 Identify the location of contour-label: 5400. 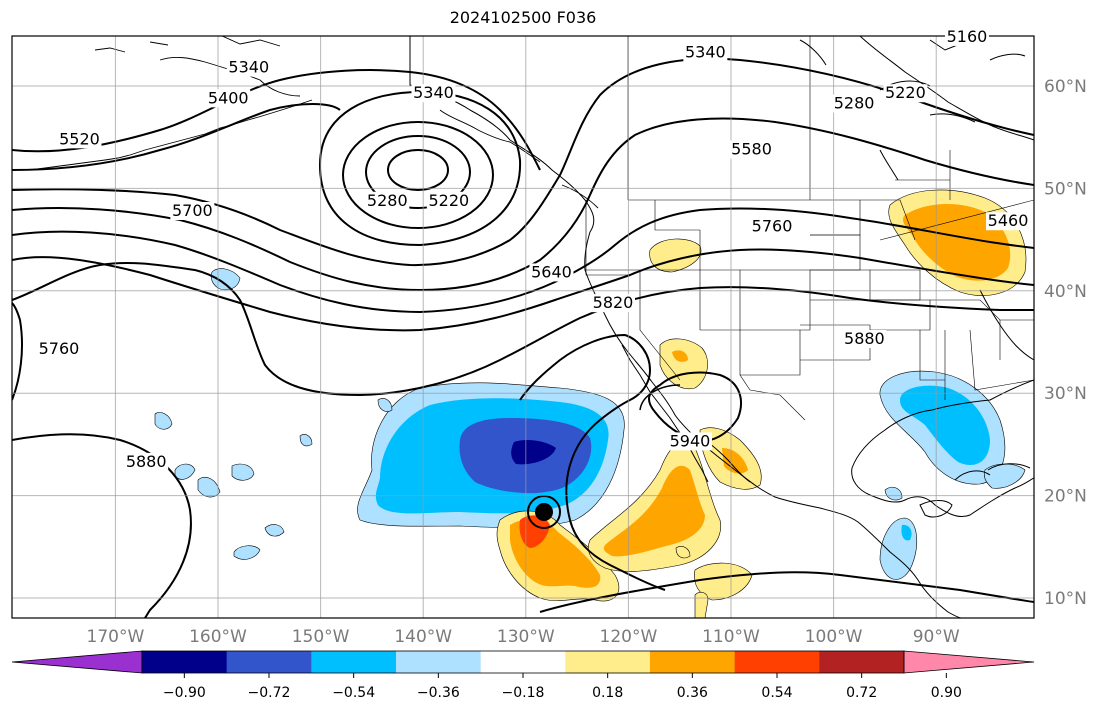
(228, 97).